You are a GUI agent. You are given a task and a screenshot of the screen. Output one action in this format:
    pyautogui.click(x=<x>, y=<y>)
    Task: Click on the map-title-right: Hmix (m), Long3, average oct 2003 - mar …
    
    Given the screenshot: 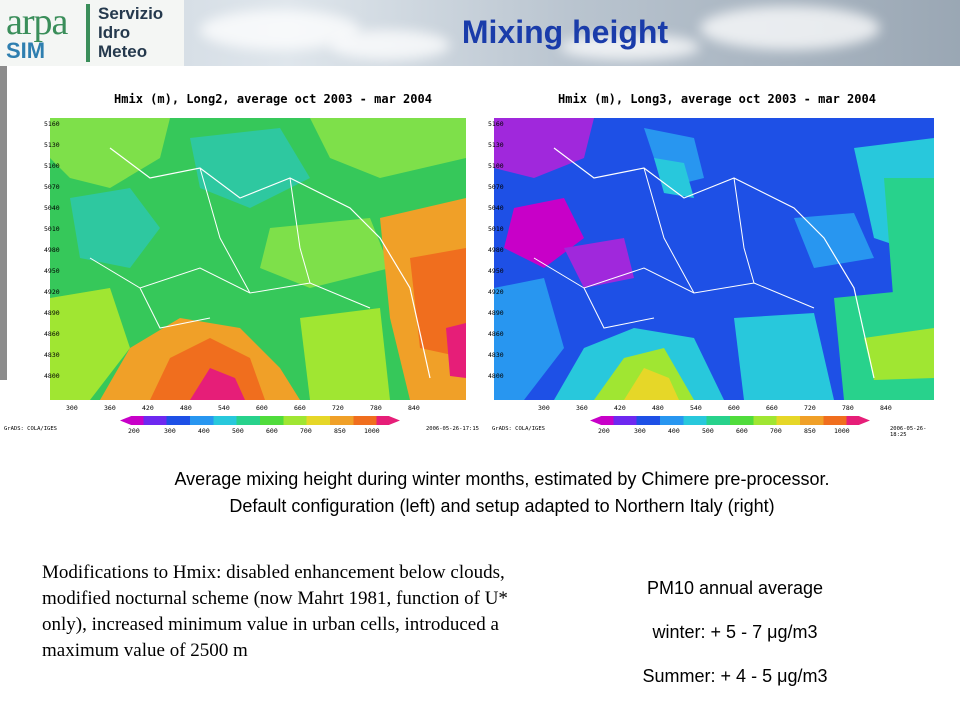 What is the action you would take?
    pyautogui.click(x=717, y=99)
    